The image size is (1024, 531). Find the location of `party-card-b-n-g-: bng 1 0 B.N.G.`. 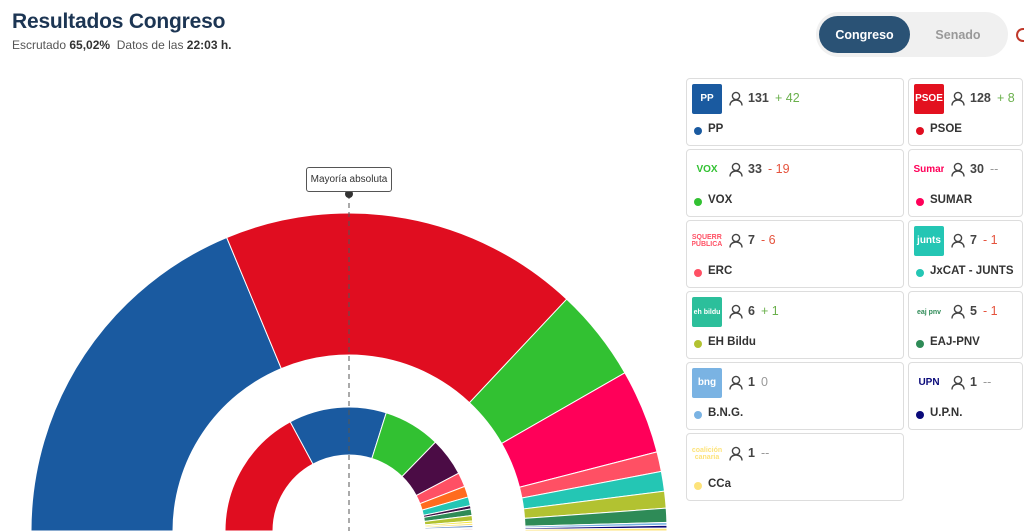

party-card-b-n-g-: bng 1 0 B.N.G. is located at coordinates (795, 396).